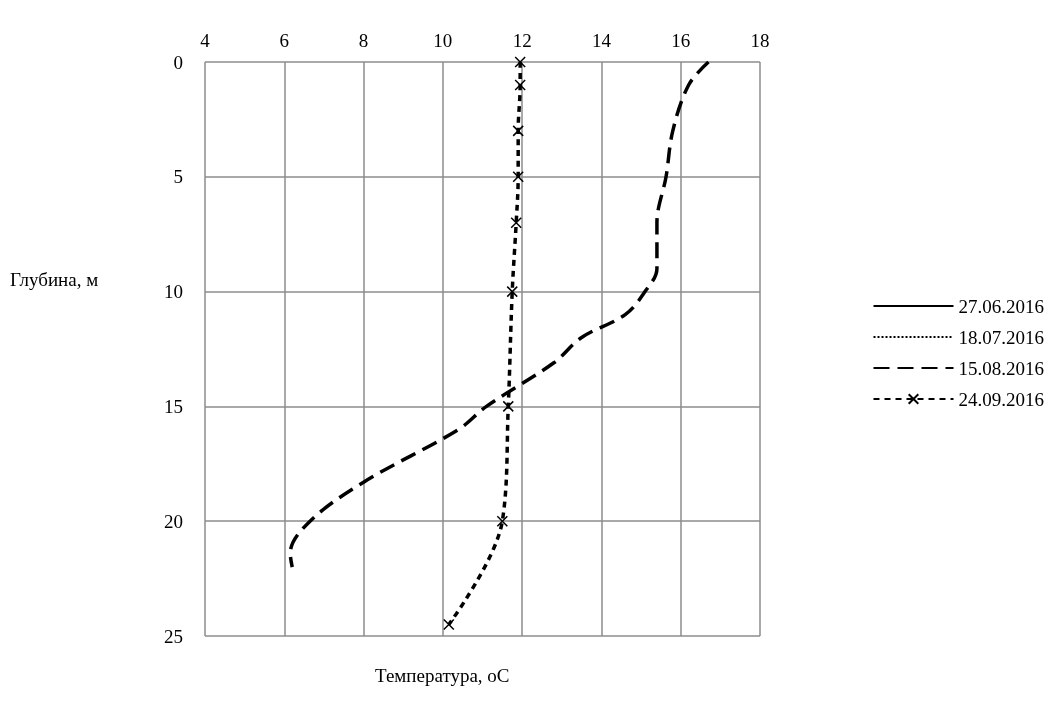  What do you see at coordinates (178, 62) in the screenshot?
I see `y-tick-label: 0` at bounding box center [178, 62].